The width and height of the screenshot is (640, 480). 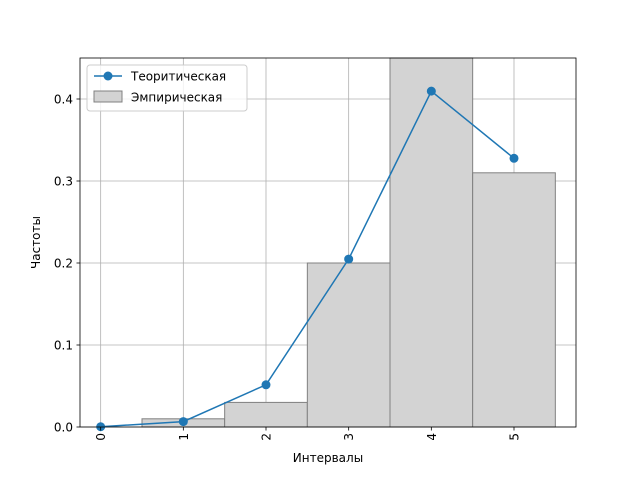 What do you see at coordinates (176, 98) in the screenshot?
I see `legend-label-empirical: Эмпирическая` at bounding box center [176, 98].